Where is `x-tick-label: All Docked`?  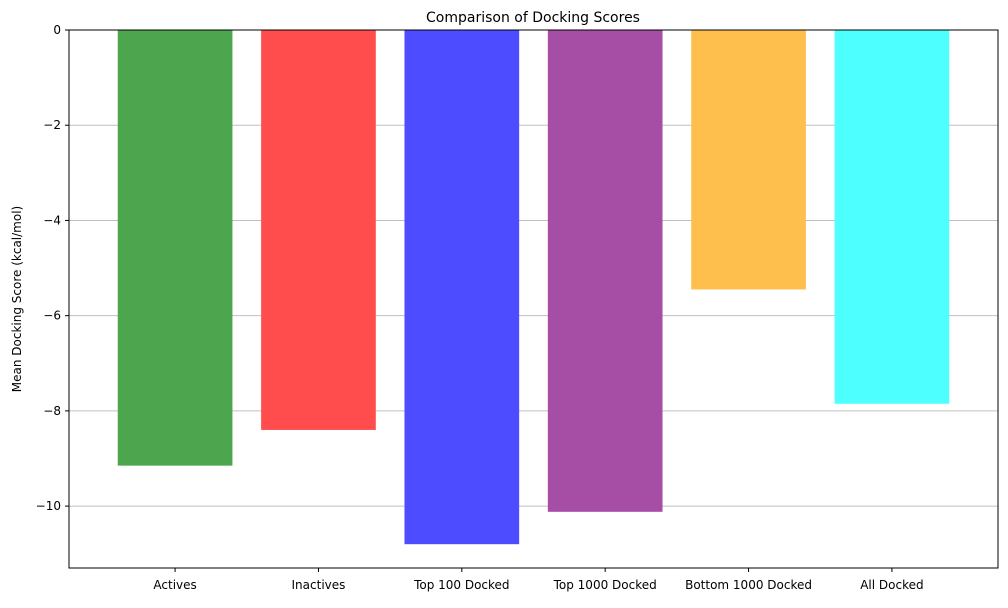
x-tick-label: All Docked is located at coordinates (891, 585).